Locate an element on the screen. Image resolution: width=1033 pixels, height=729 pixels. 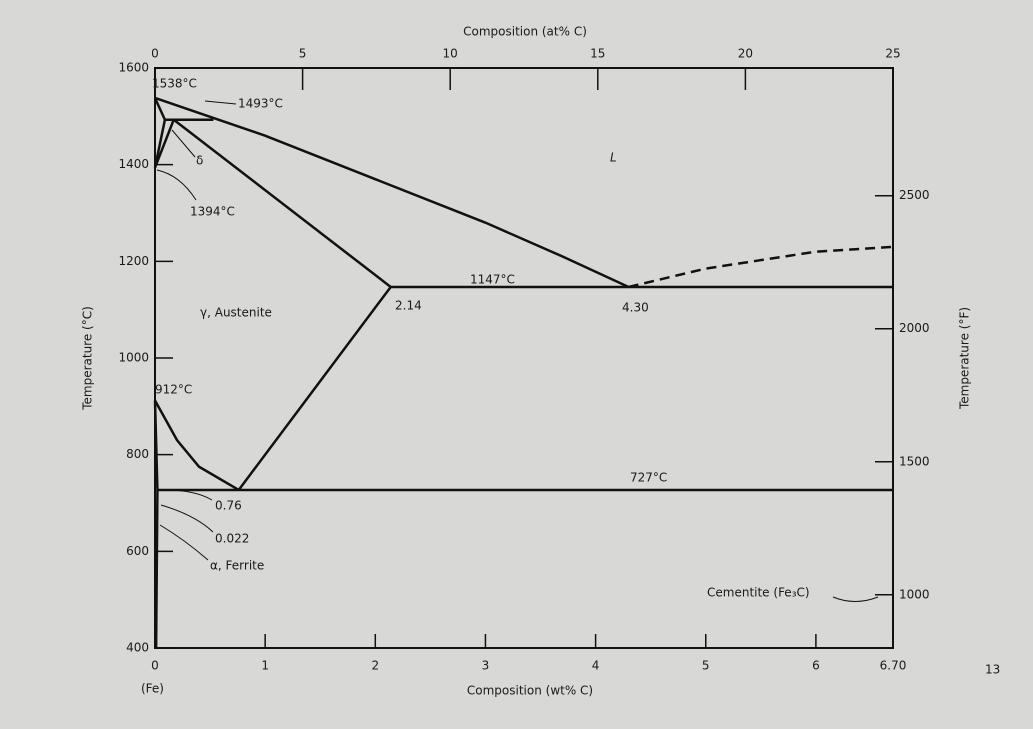
x-tick-label: 4 is located at coordinates (596, 666).